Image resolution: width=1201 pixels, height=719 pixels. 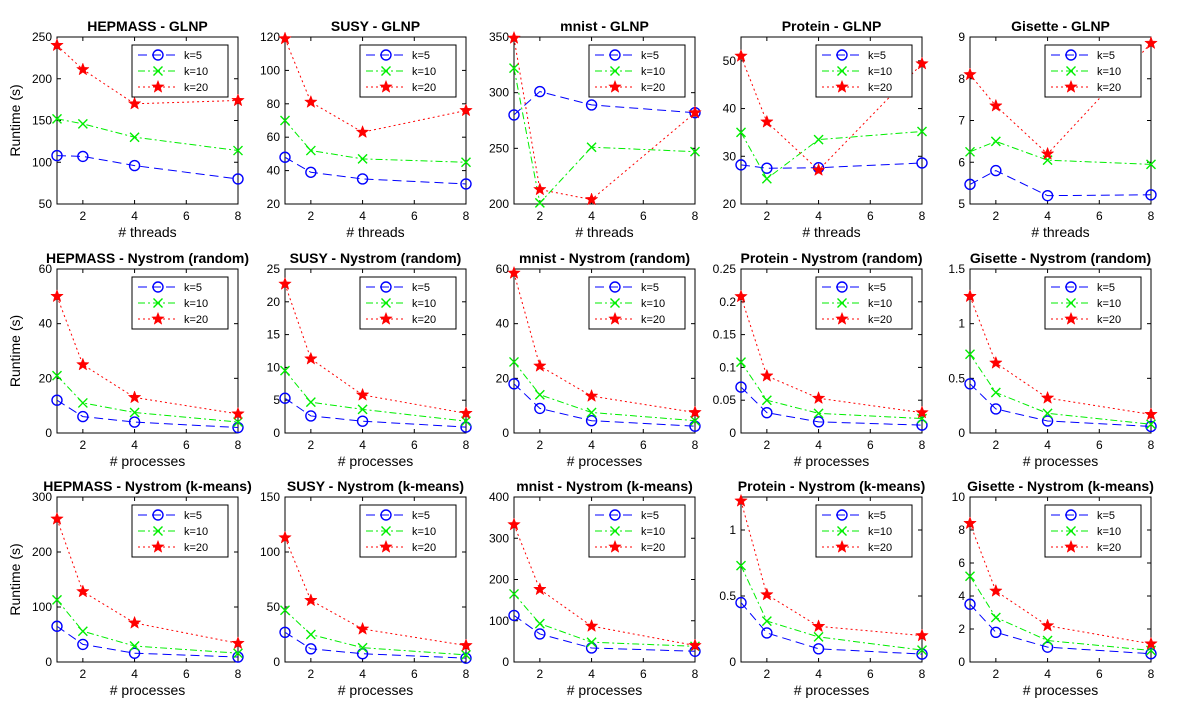 What do you see at coordinates (147, 26) in the screenshot?
I see `subplot-title: HEPMASS - GLNP` at bounding box center [147, 26].